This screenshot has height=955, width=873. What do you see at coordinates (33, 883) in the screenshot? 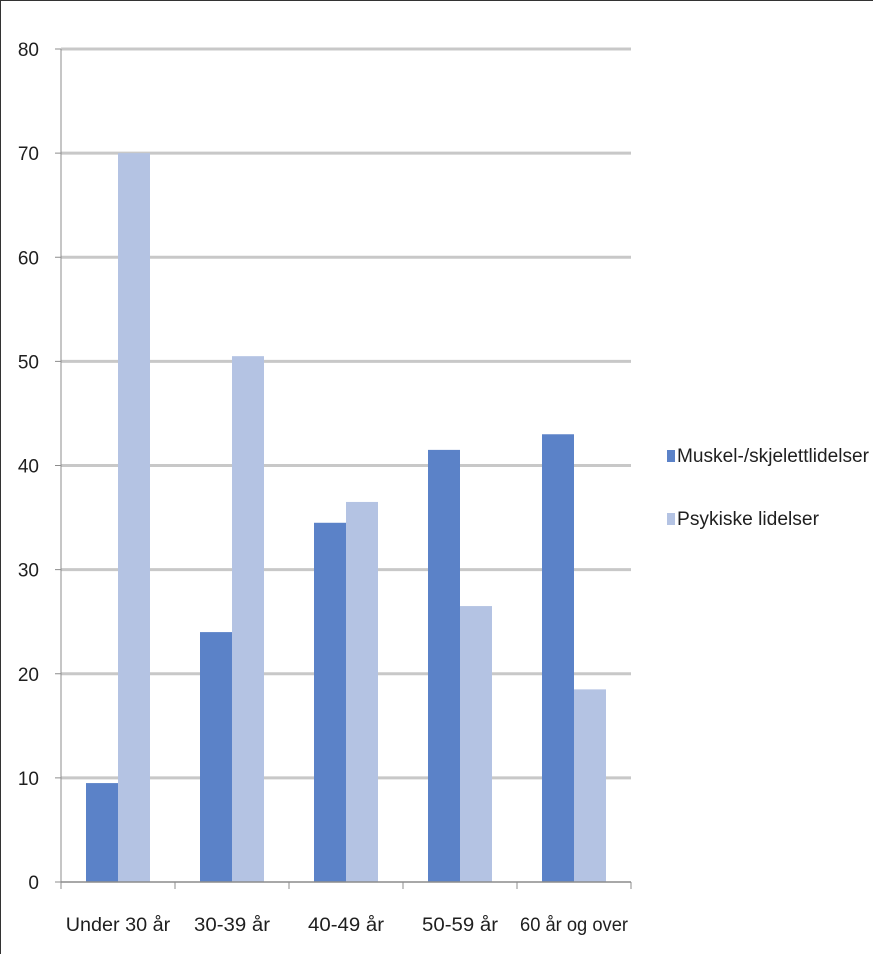
I see `y-tick-label: 0` at bounding box center [33, 883].